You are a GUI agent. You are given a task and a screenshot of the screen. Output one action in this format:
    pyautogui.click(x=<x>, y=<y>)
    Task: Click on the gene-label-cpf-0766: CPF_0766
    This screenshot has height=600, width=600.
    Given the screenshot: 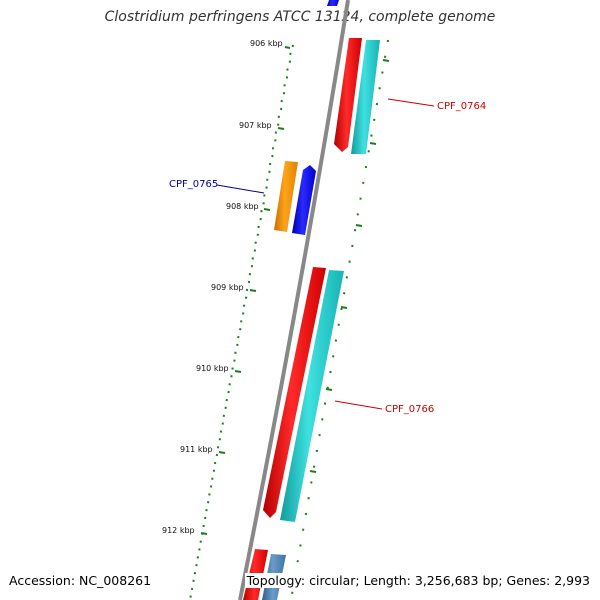 What is the action you would take?
    pyautogui.click(x=409, y=409)
    